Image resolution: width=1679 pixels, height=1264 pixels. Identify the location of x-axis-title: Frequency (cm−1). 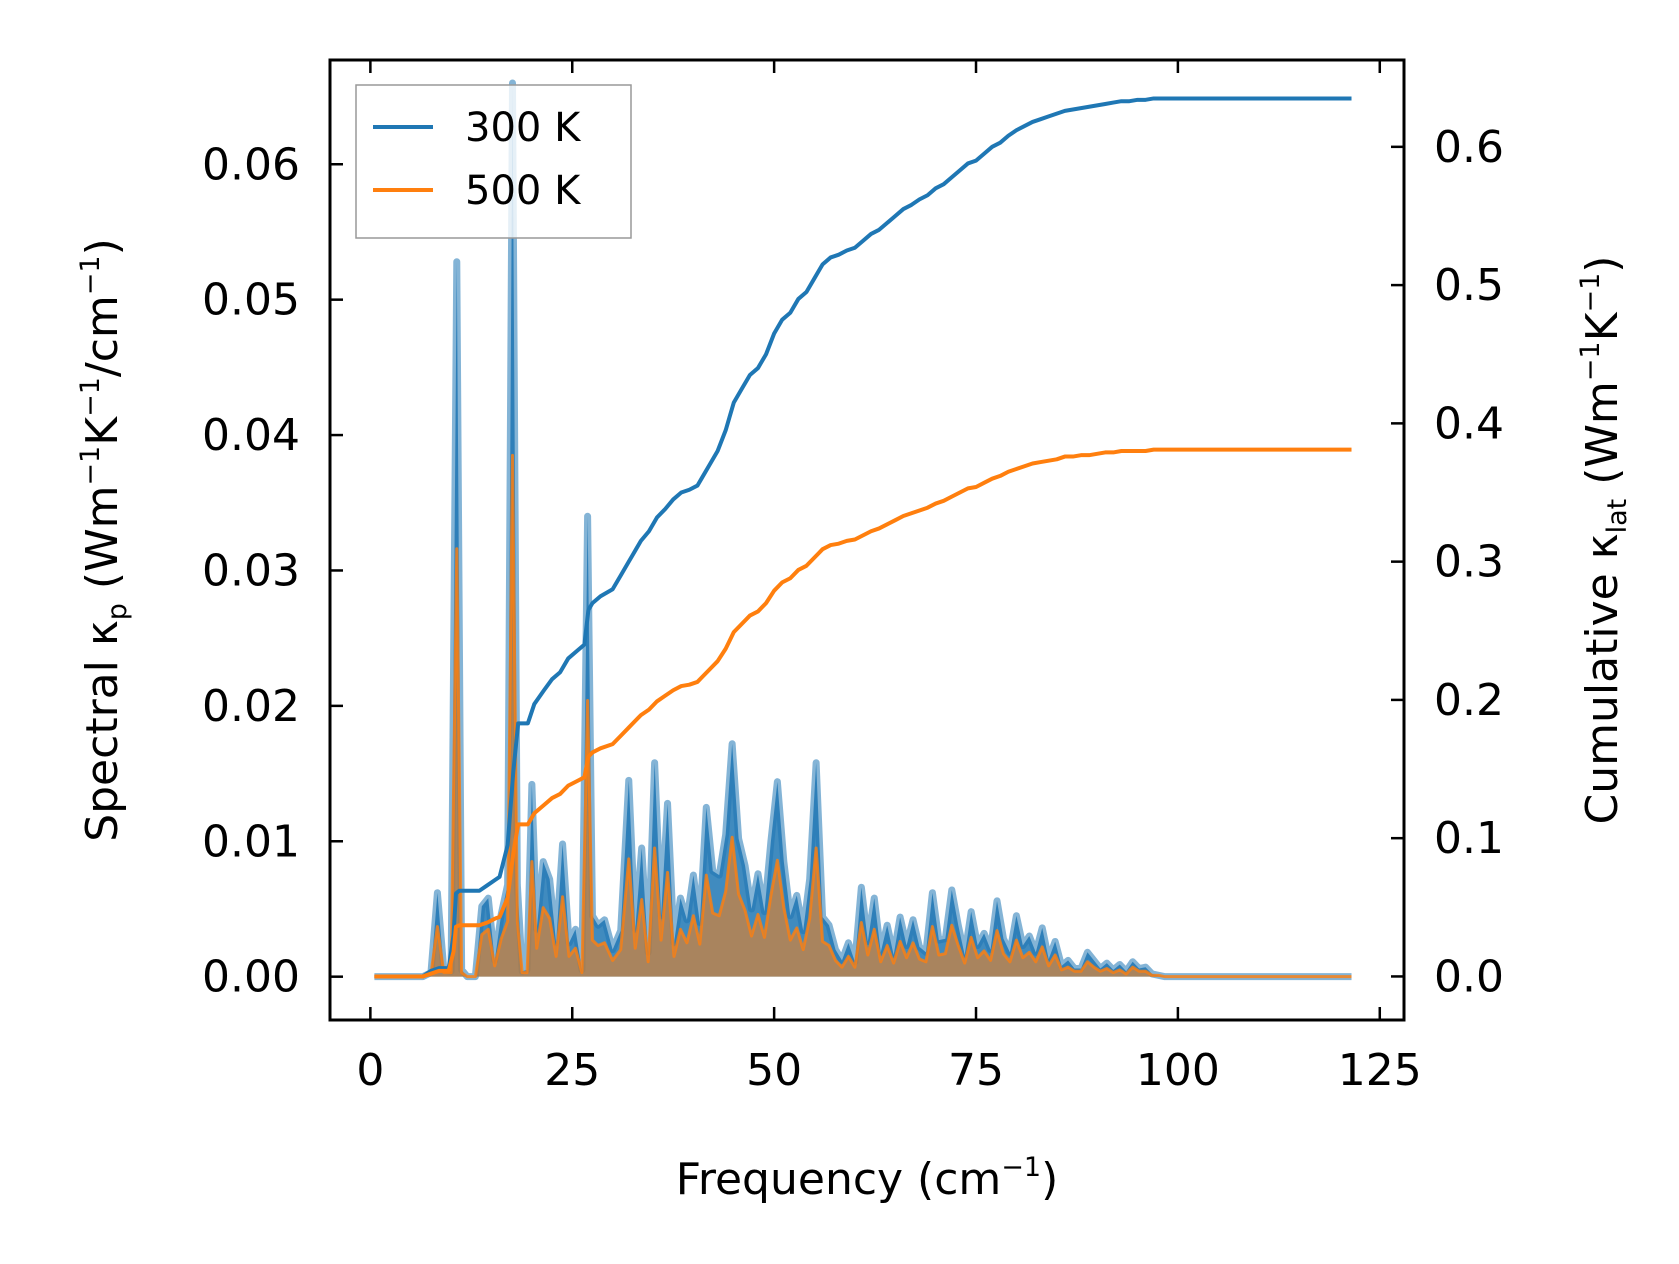
(867, 1178).